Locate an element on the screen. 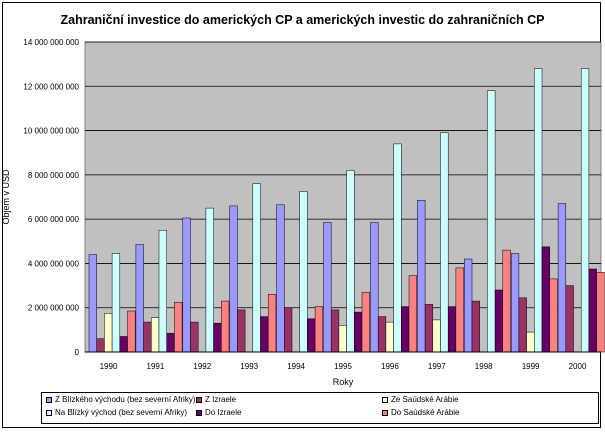  legend-item: Ze Saúdské Arábie is located at coordinates (420, 399).